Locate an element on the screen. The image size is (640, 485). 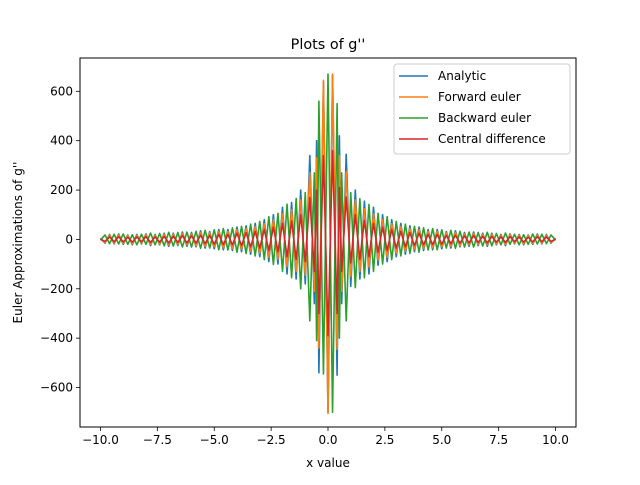
y-tick-label: 0 is located at coordinates (69, 239).